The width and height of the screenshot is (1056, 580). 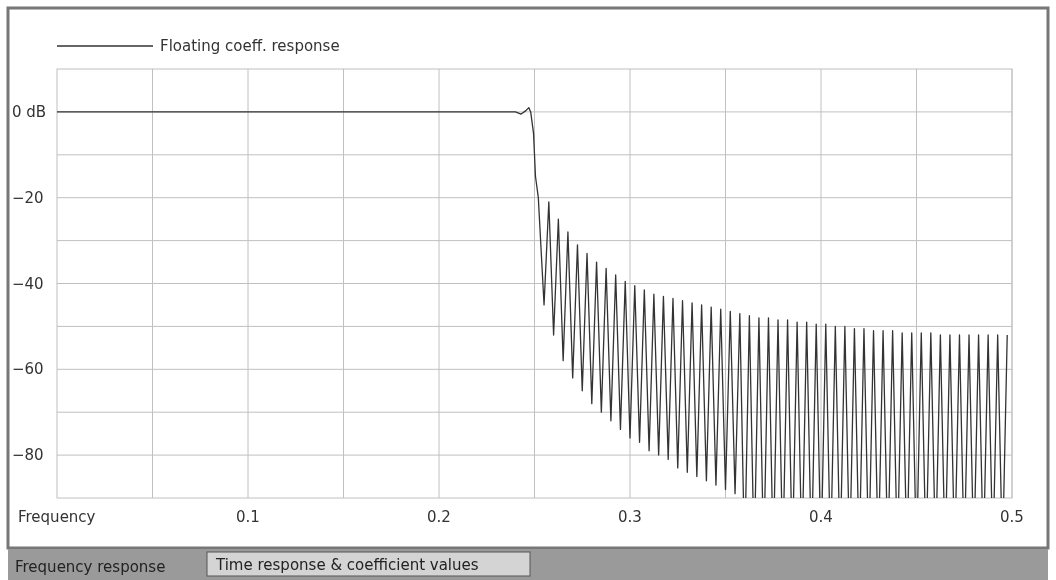 I want to click on y-tick-label: −60, so click(x=28, y=369).